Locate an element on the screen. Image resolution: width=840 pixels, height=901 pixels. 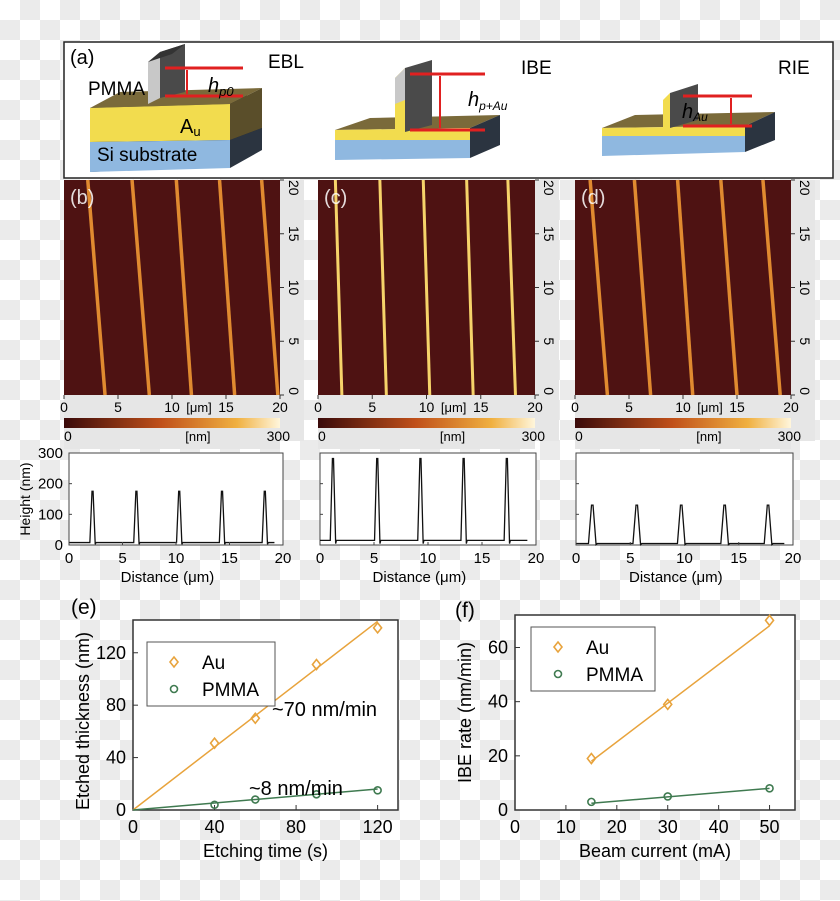
afm-panel-b: (b) 0 5 10 15 20 0 5 10 15 20 [μm] 0 [nm] 300 is located at coordinates (182, 314).